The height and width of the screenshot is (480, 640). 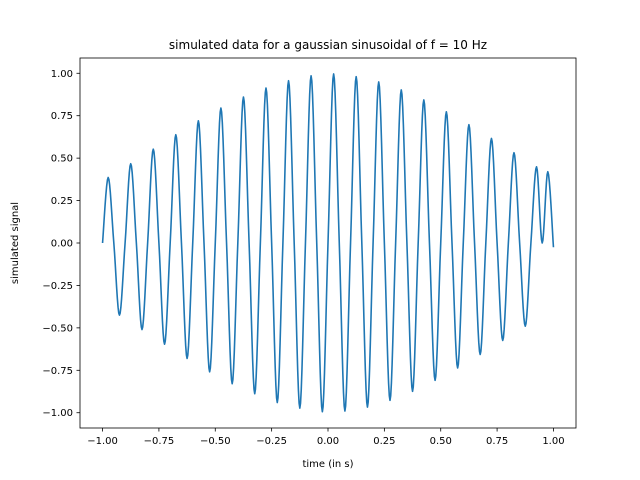 I want to click on x-axis-ticks: −1.00 −0.75 −0.50 −0.25 0.00 0.25 0.50 0.75 1.00, so click(x=326, y=437).